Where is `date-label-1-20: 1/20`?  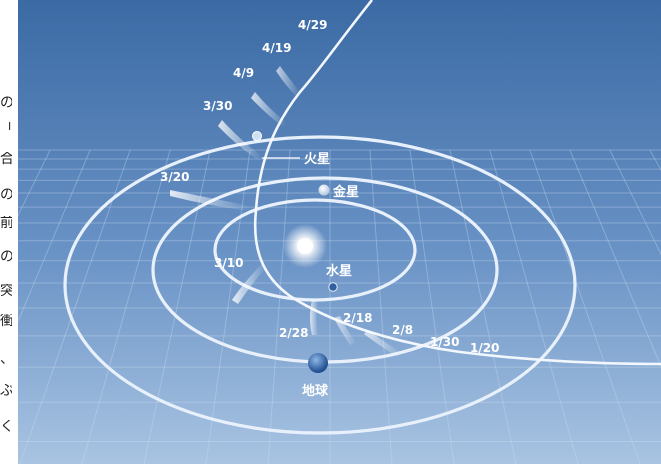
date-label-1-20: 1/20 is located at coordinates (484, 348).